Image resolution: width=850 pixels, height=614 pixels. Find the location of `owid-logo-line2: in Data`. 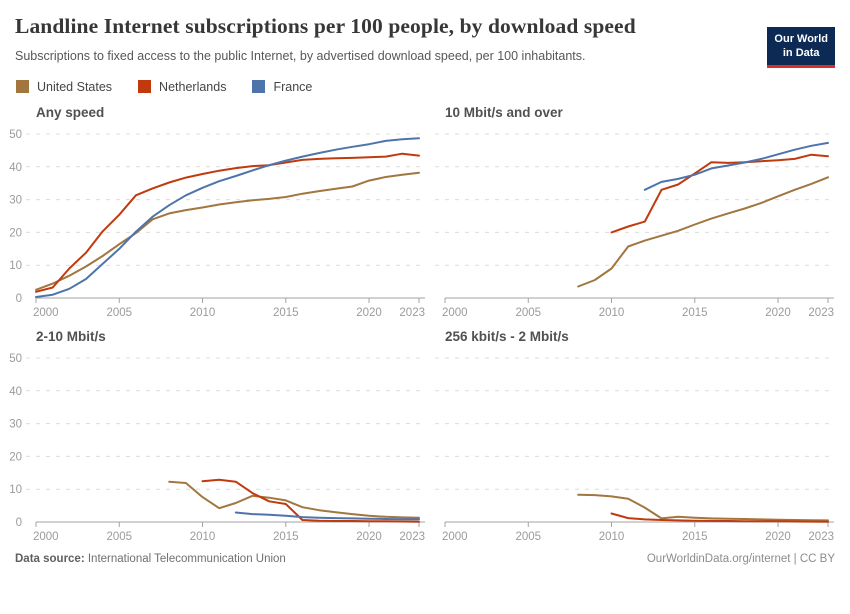

owid-logo-line2: in Data is located at coordinates (801, 53).